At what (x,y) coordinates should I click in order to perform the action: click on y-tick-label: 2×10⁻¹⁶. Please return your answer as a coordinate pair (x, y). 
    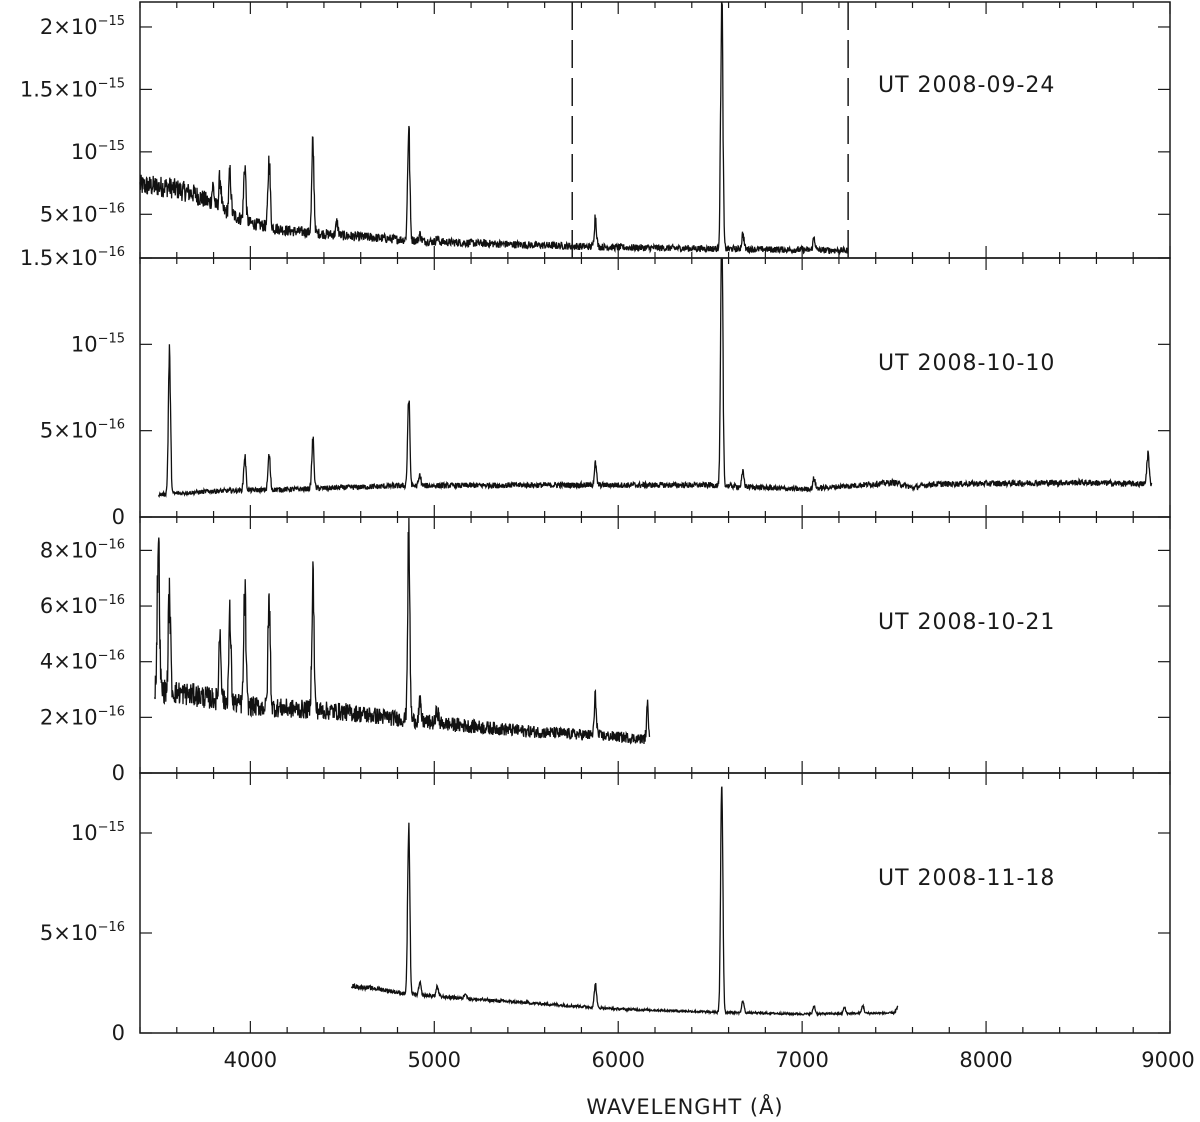
    Looking at the image, I should click on (82, 716).